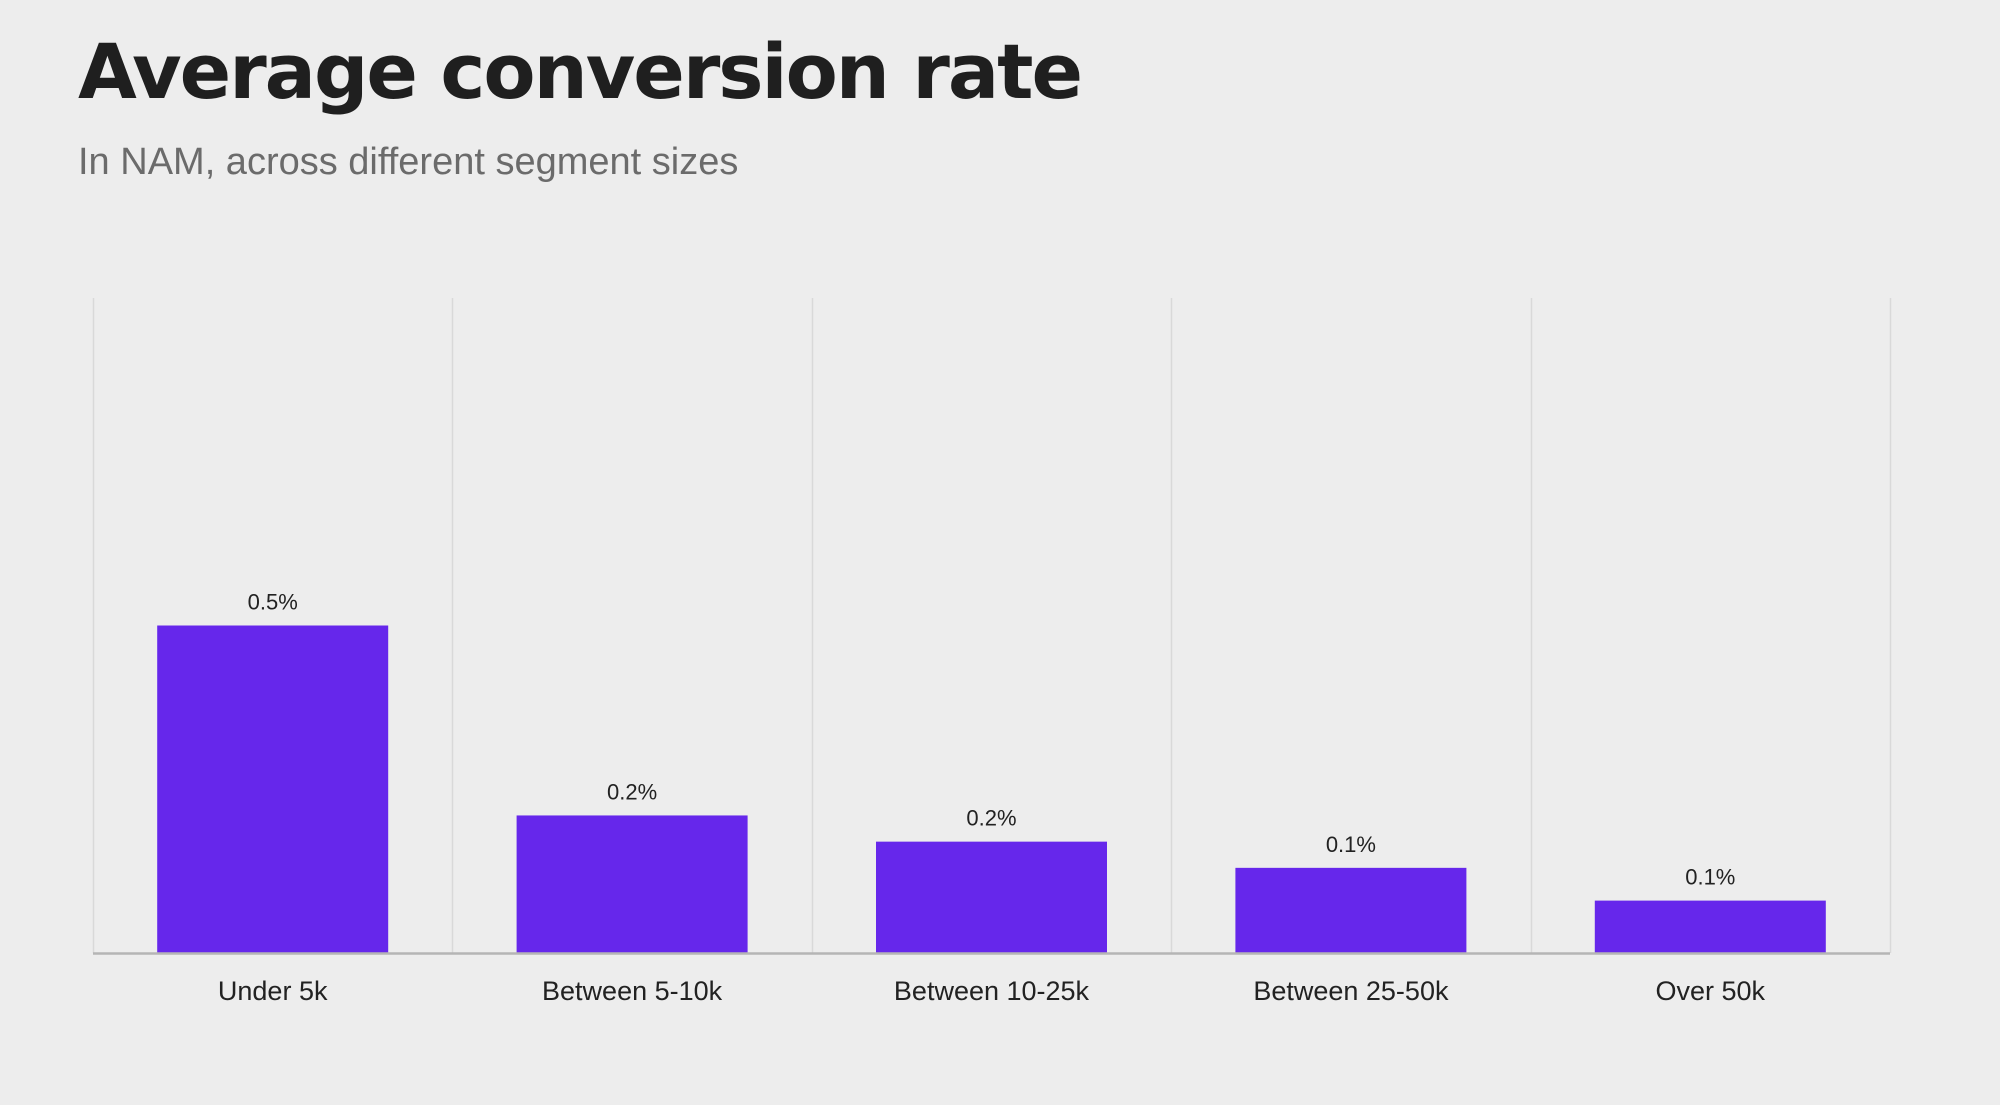 This screenshot has height=1105, width=2000. I want to click on x-tick-label: Between 5-10k, so click(632, 991).